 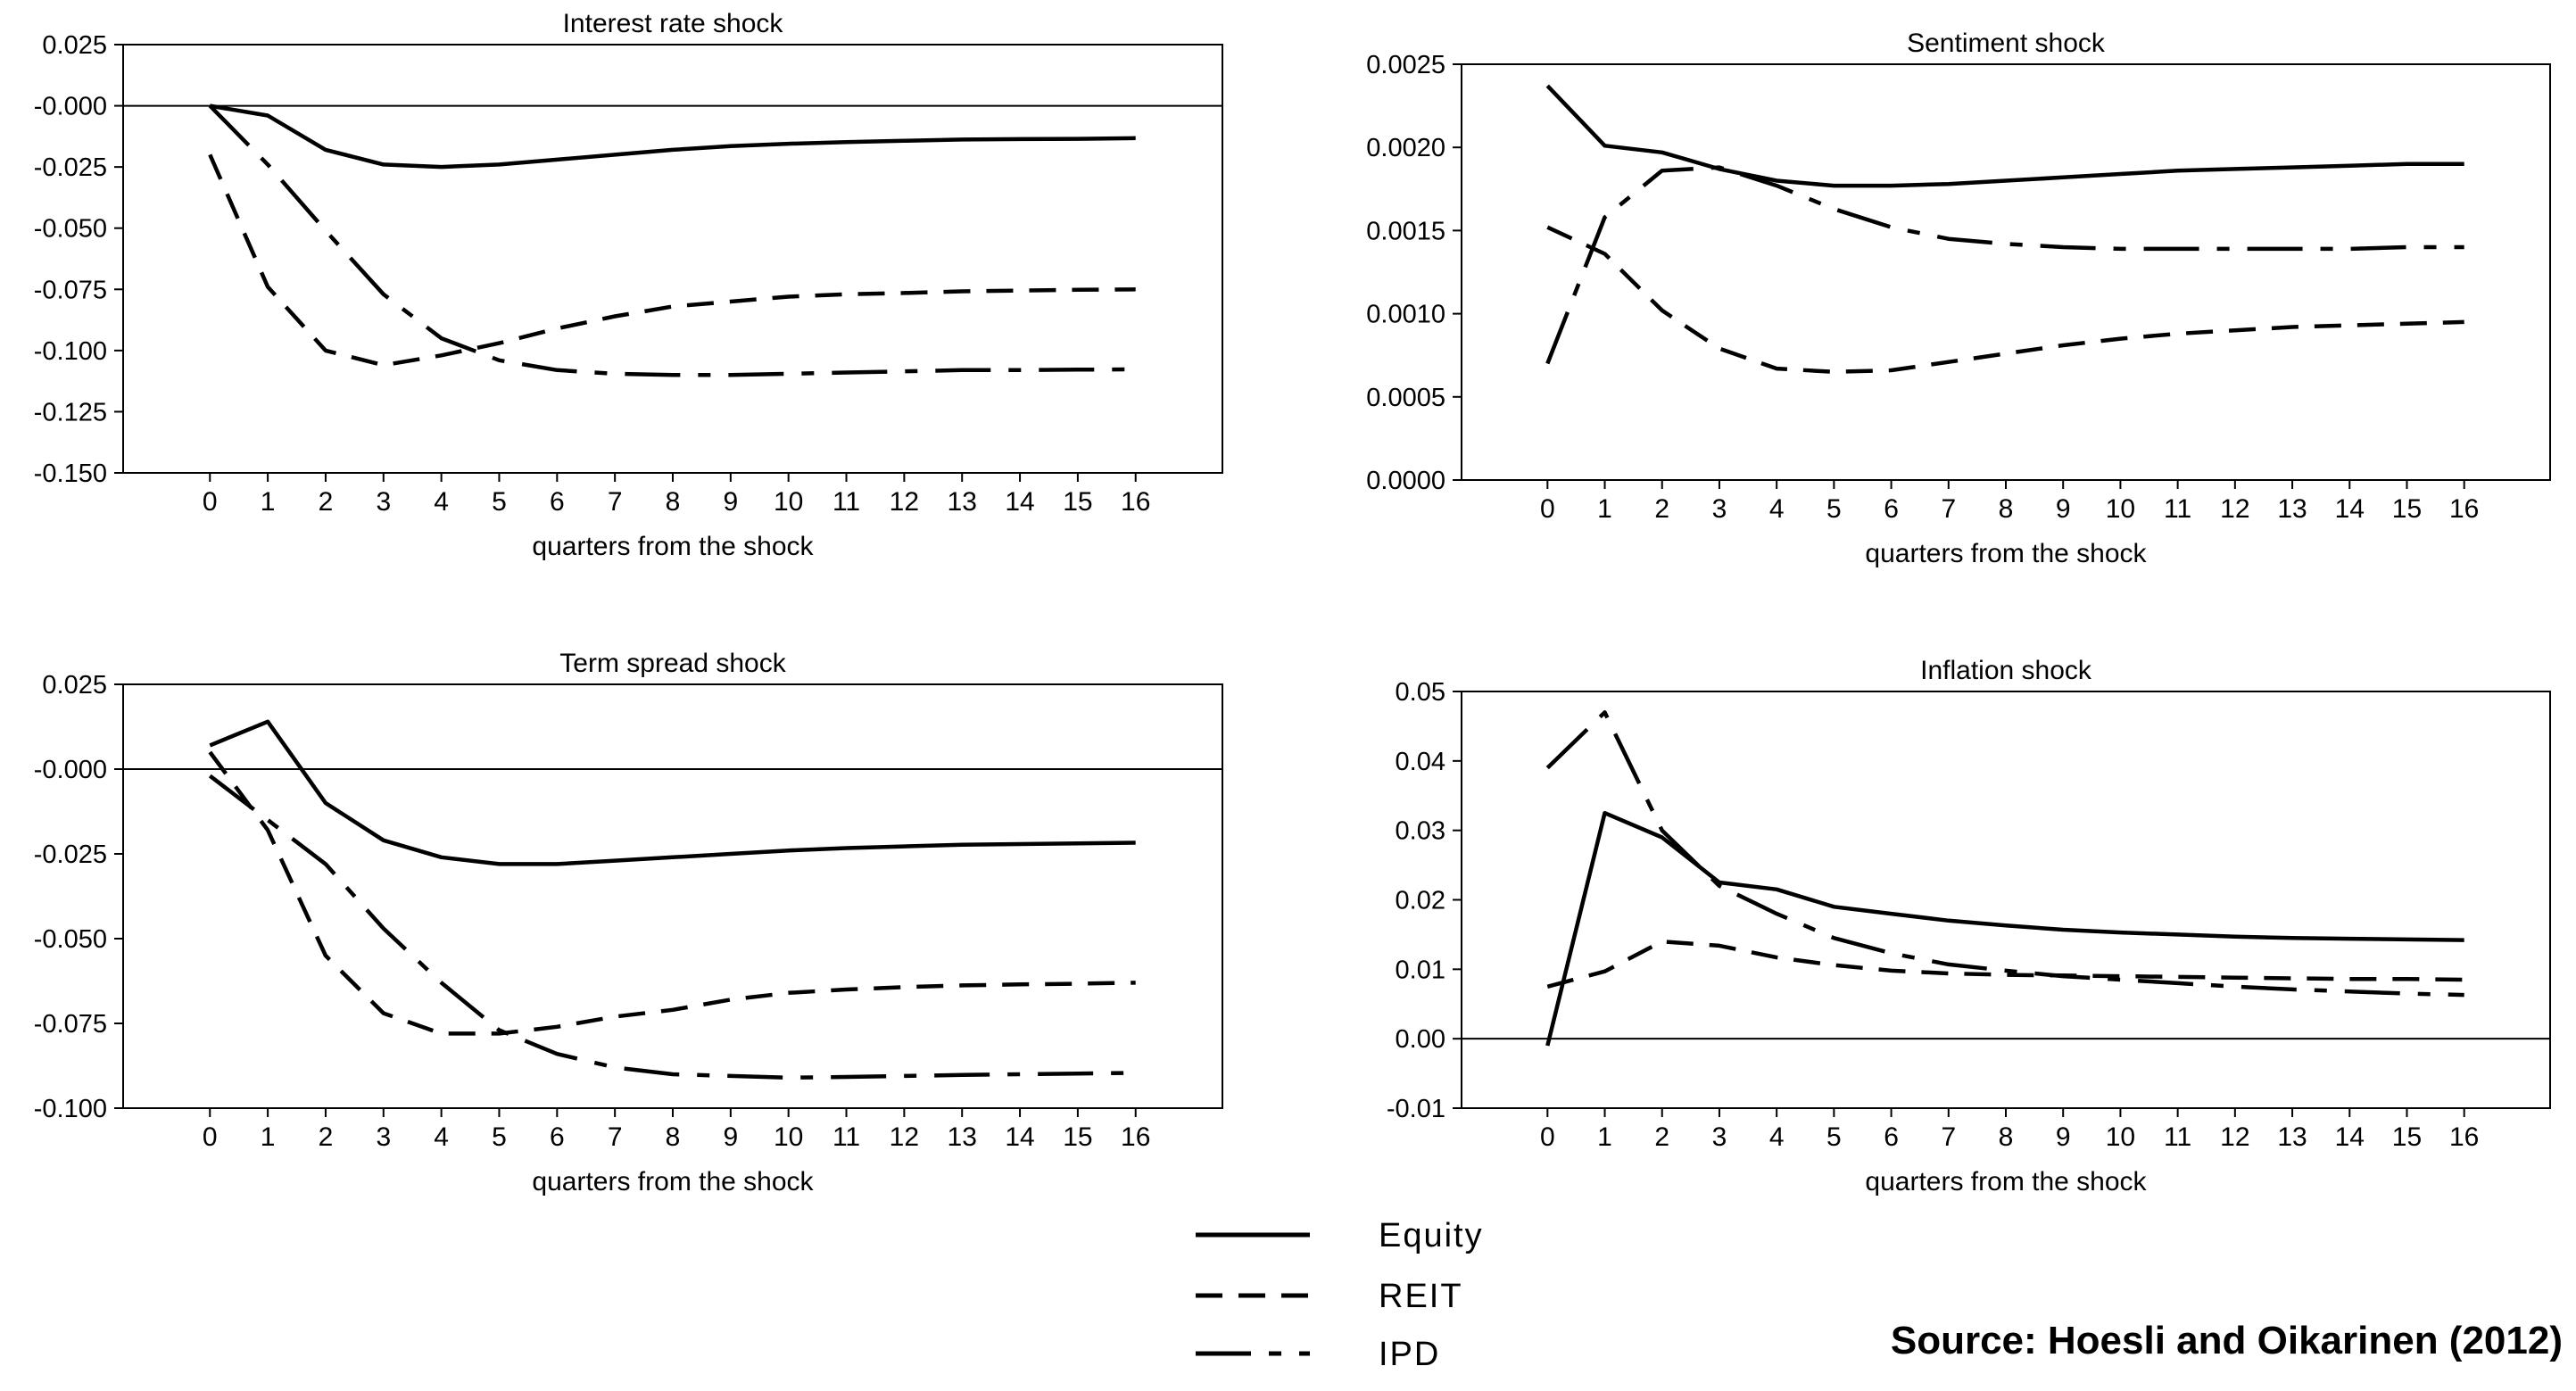 What do you see at coordinates (1405, 231) in the screenshot?
I see `y-tick-label: 0.0015` at bounding box center [1405, 231].